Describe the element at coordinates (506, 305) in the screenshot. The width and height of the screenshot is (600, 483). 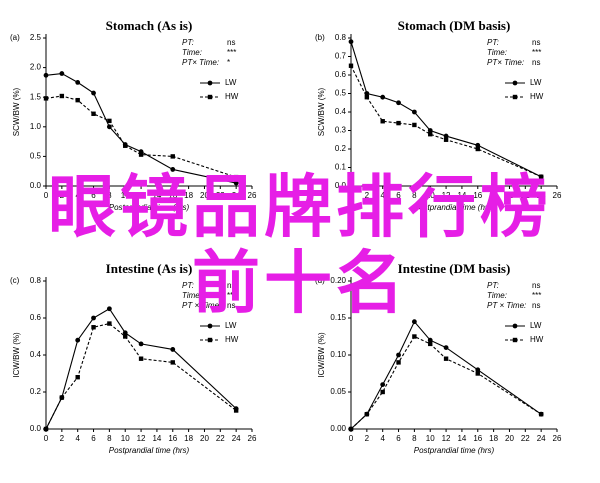
I see `stat-label: PT × Time:` at that location.